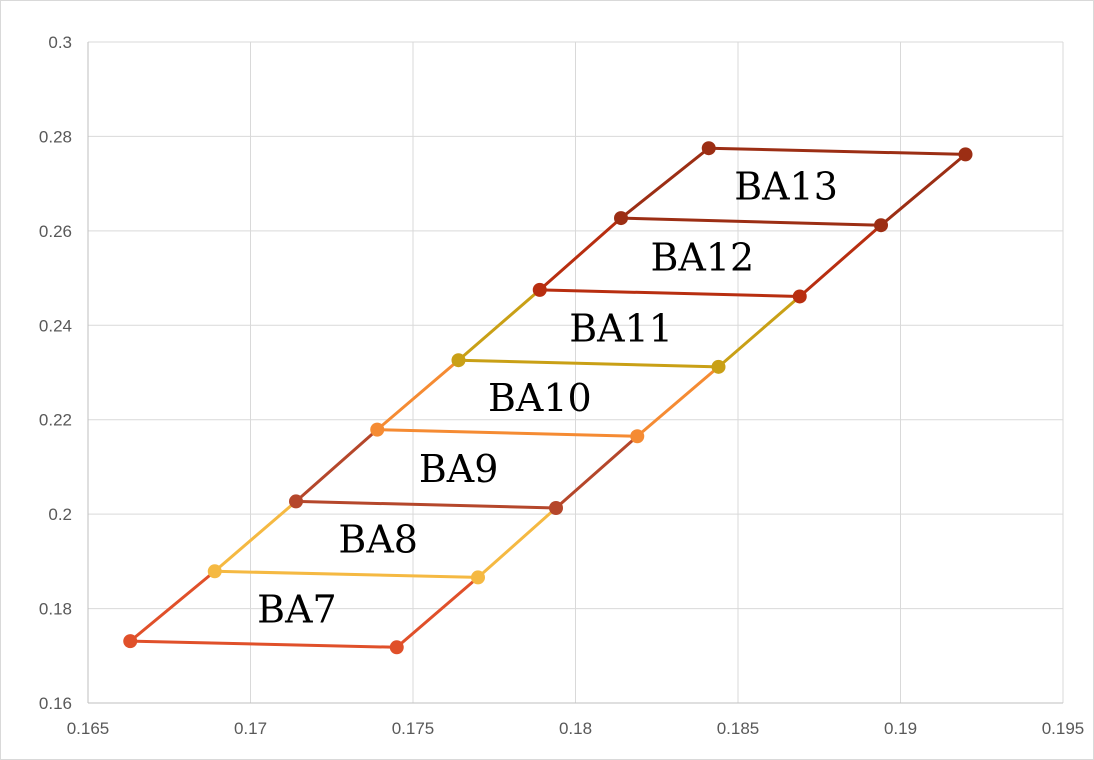  What do you see at coordinates (55, 703) in the screenshot?
I see `y-tick-label: 0.16` at bounding box center [55, 703].